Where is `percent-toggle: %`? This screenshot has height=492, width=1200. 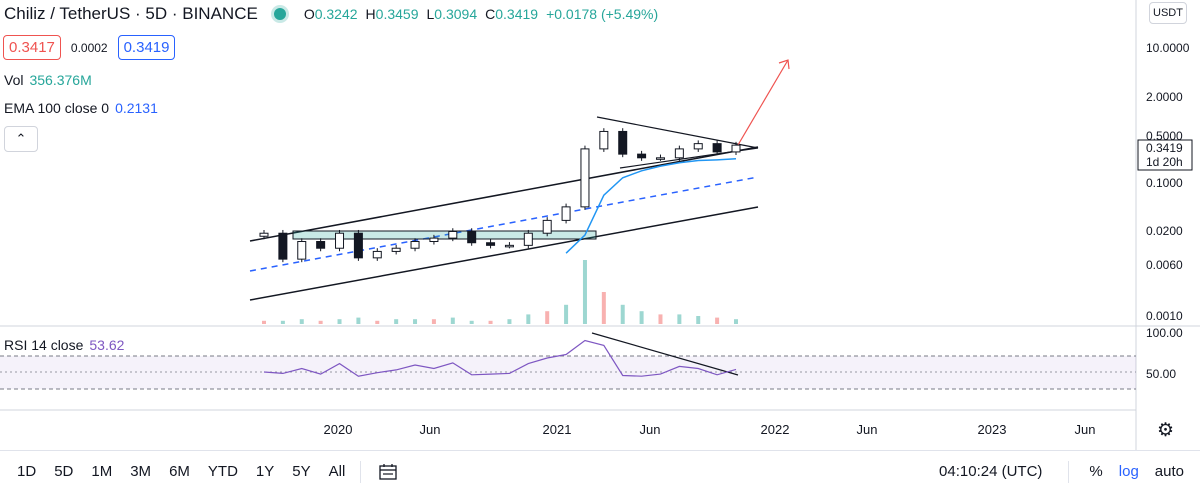
percent-toggle: % is located at coordinates (1096, 471).